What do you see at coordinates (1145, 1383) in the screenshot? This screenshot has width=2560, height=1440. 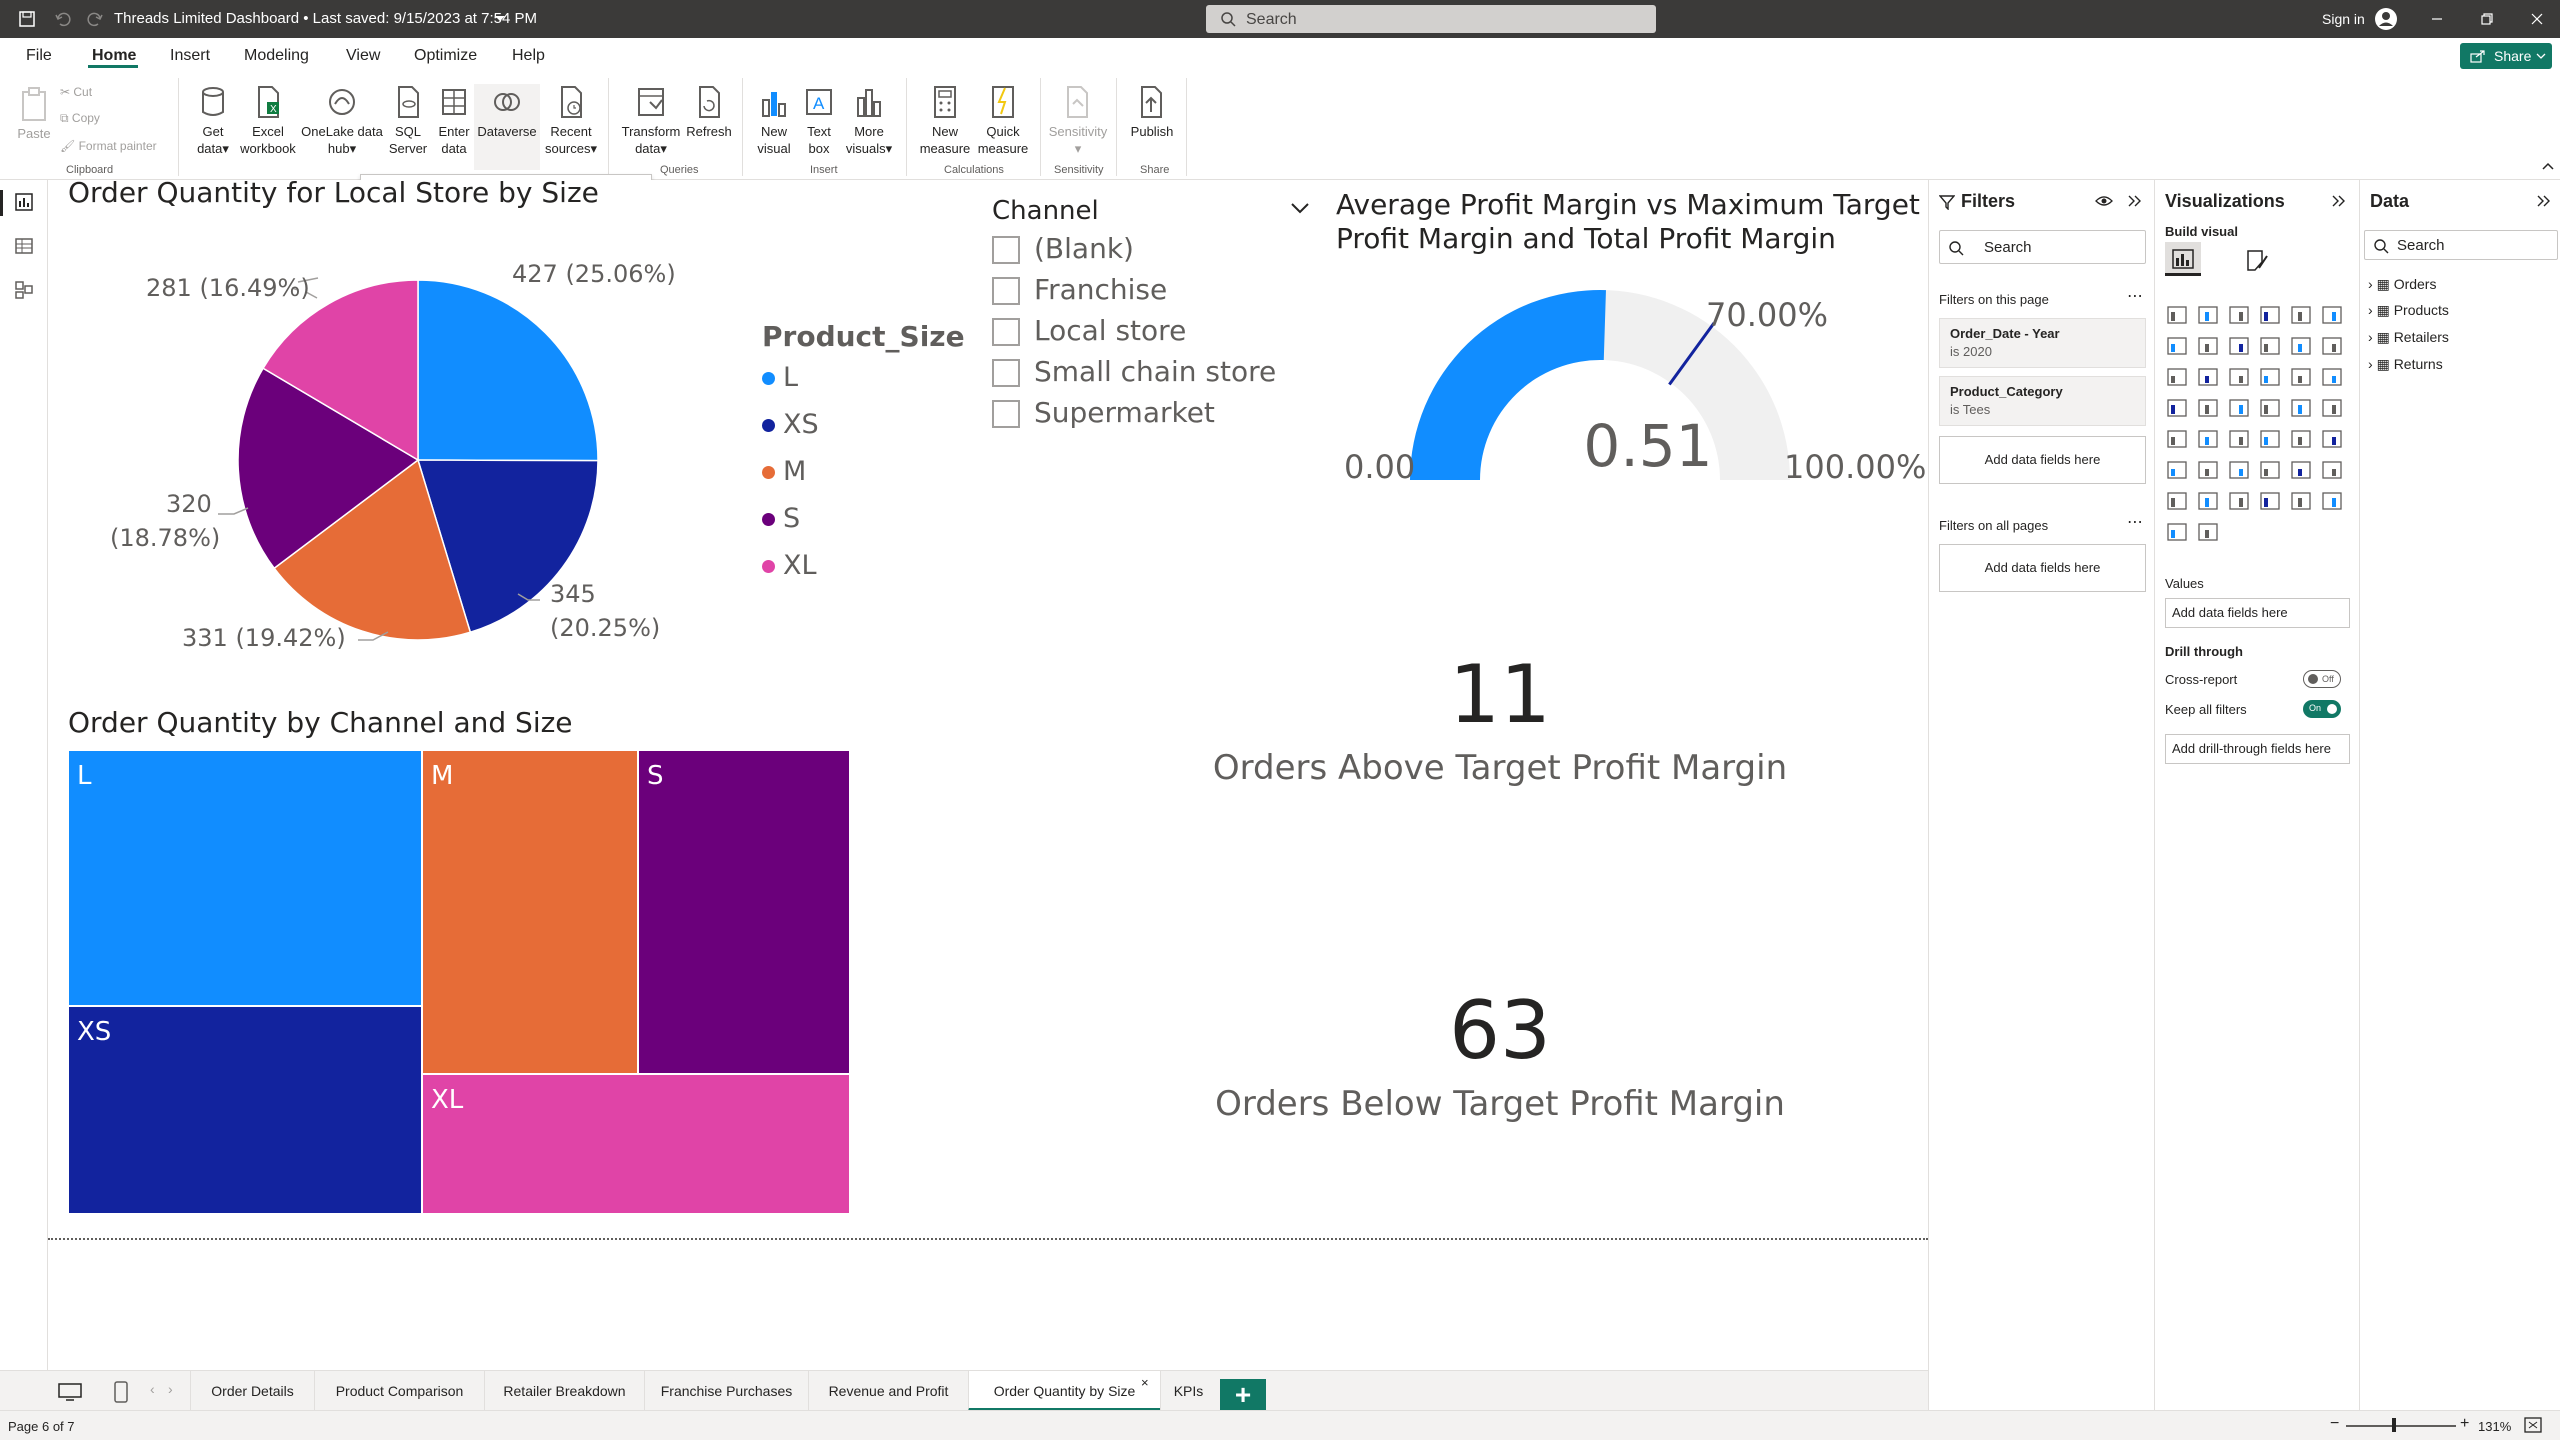 I see `close-tab-icon: ×` at bounding box center [1145, 1383].